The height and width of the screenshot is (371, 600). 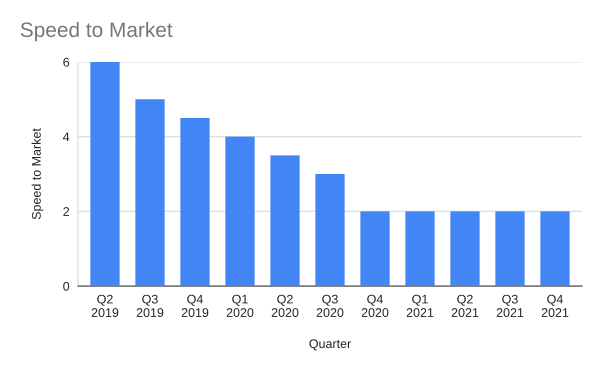 I want to click on y-tick-label: 2, so click(x=66, y=211).